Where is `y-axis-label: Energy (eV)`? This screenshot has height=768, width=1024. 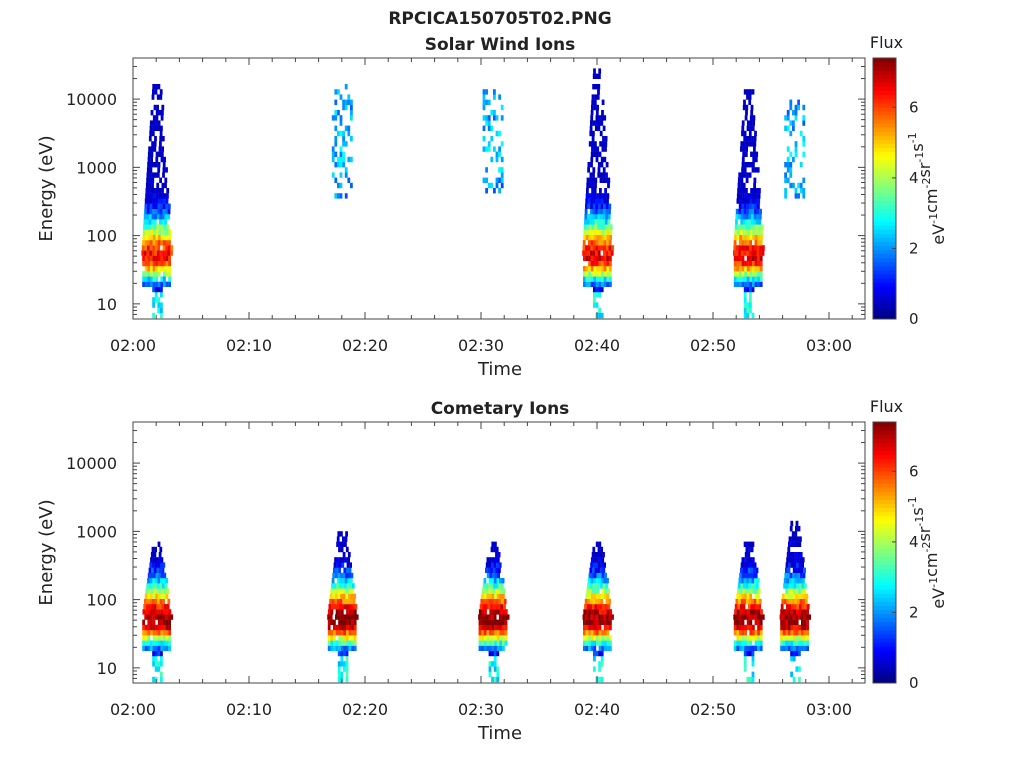
y-axis-label: Energy (eV) is located at coordinates (46, 552).